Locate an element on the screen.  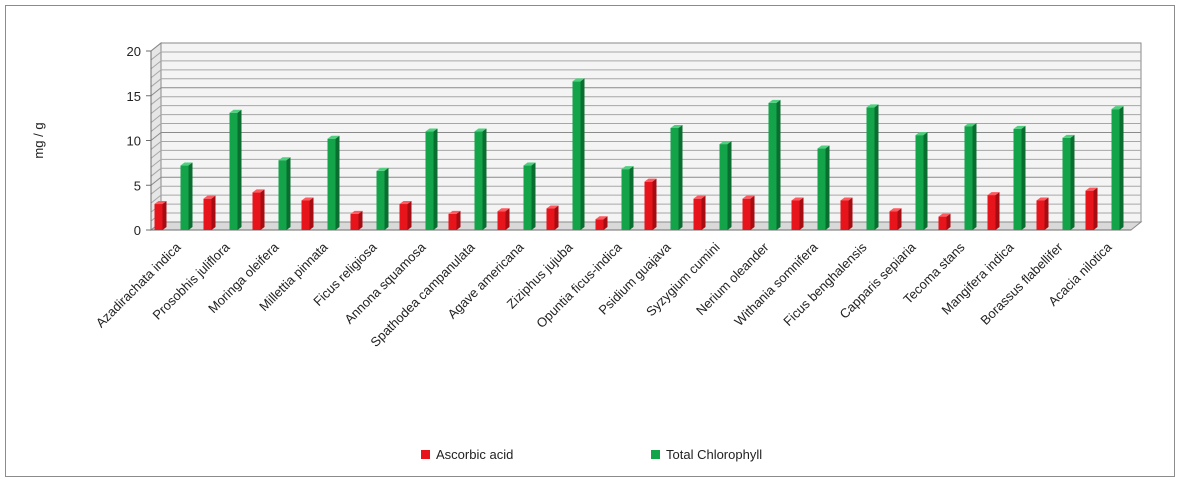
legend-item: Total Chlorophyll is located at coordinates (706, 454).